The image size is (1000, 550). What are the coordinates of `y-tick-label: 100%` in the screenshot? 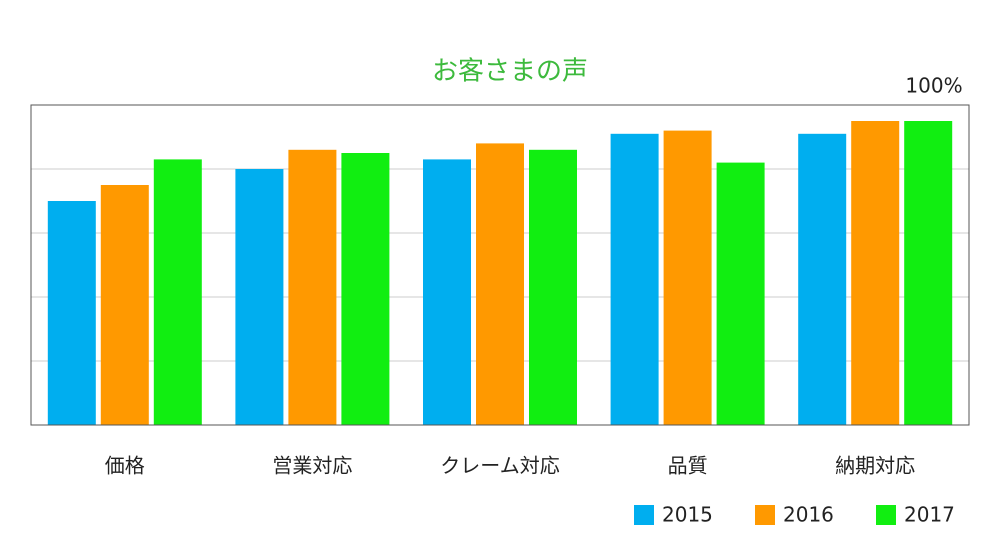 It's located at (933, 86).